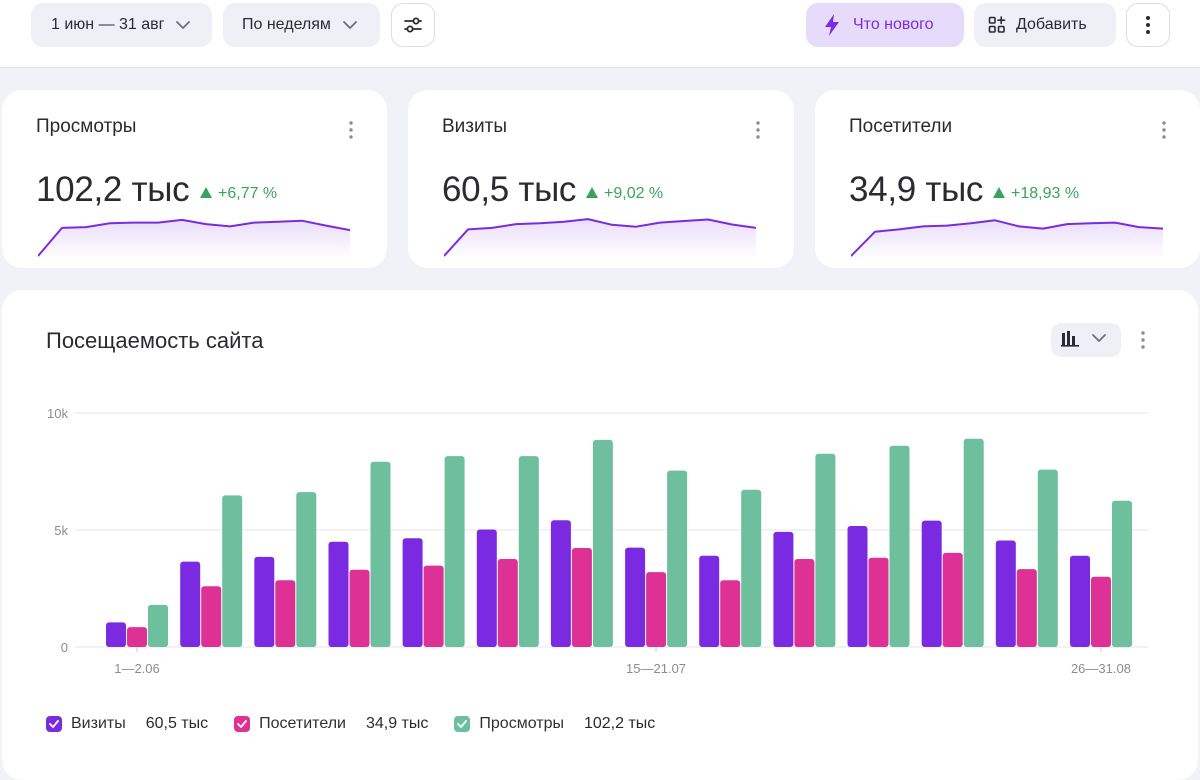 This screenshot has height=780, width=1200. Describe the element at coordinates (302, 723) in the screenshot. I see `legend-name: Посетители` at that location.